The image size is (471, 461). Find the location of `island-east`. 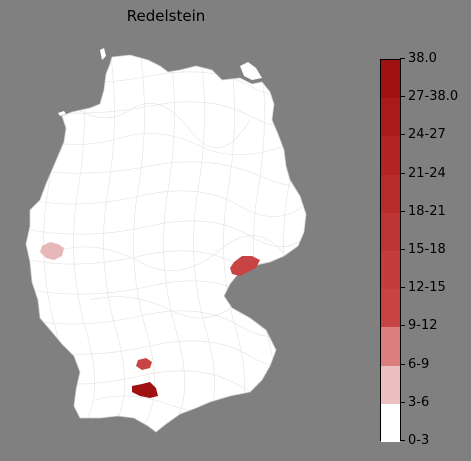

island-east is located at coordinates (251, 71).